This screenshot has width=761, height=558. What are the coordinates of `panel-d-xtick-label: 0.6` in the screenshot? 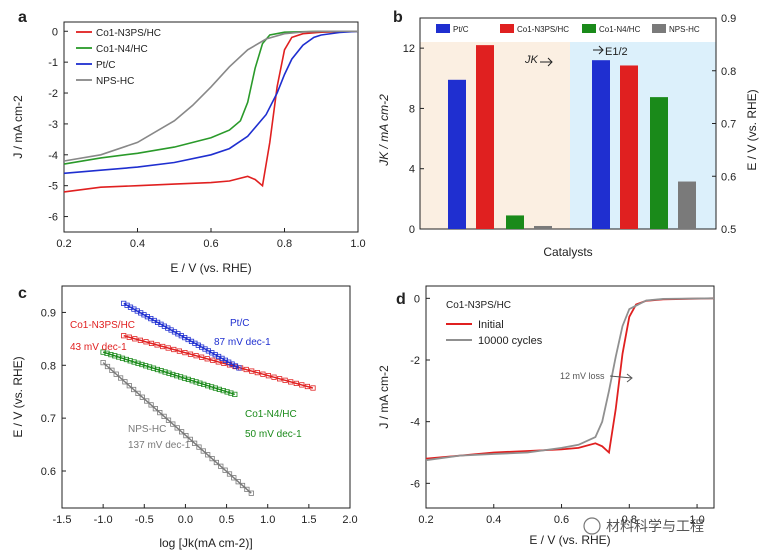 It's located at (561, 520).